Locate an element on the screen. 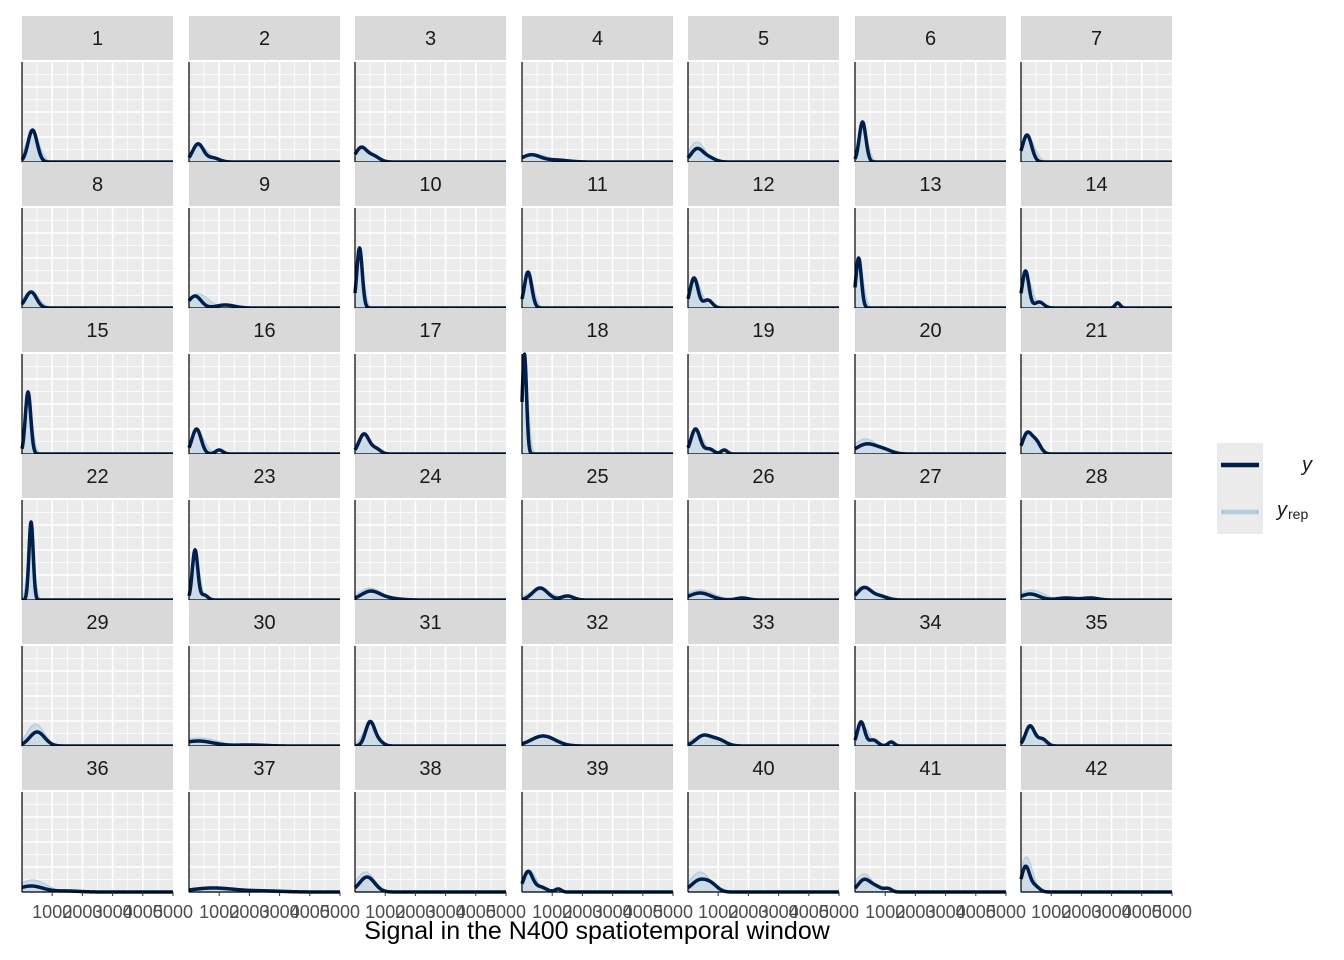 The image size is (1344, 960). x-axis-title: Signal in the N400 spatiotemporal window is located at coordinates (597, 931).